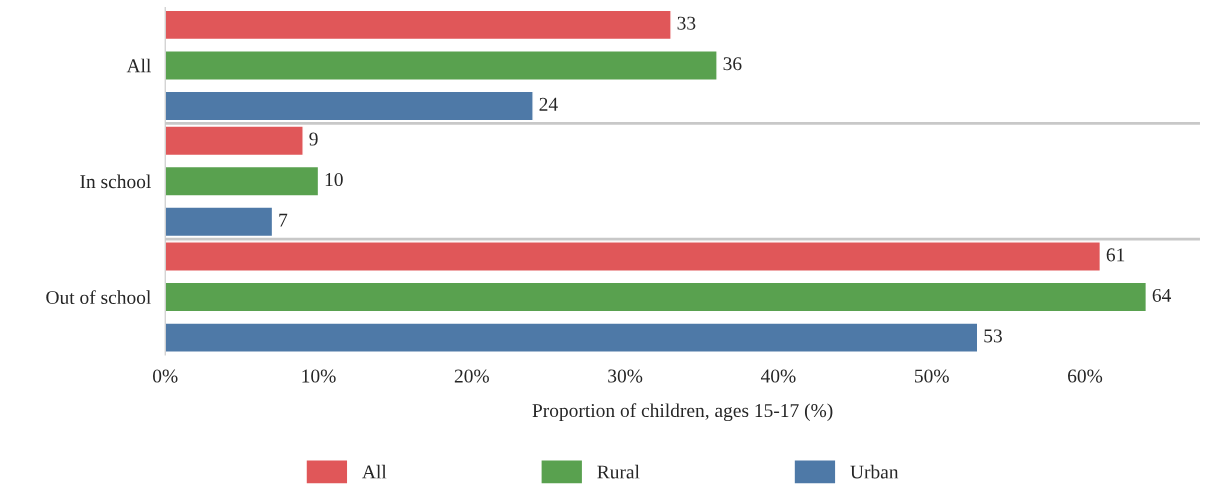 This screenshot has width=1206, height=500. Describe the element at coordinates (374, 471) in the screenshot. I see `legend-label: All` at that location.